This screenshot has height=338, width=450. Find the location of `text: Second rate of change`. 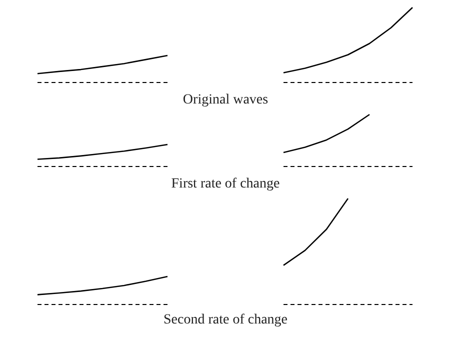

text: Second rate of change is located at coordinates (226, 320).